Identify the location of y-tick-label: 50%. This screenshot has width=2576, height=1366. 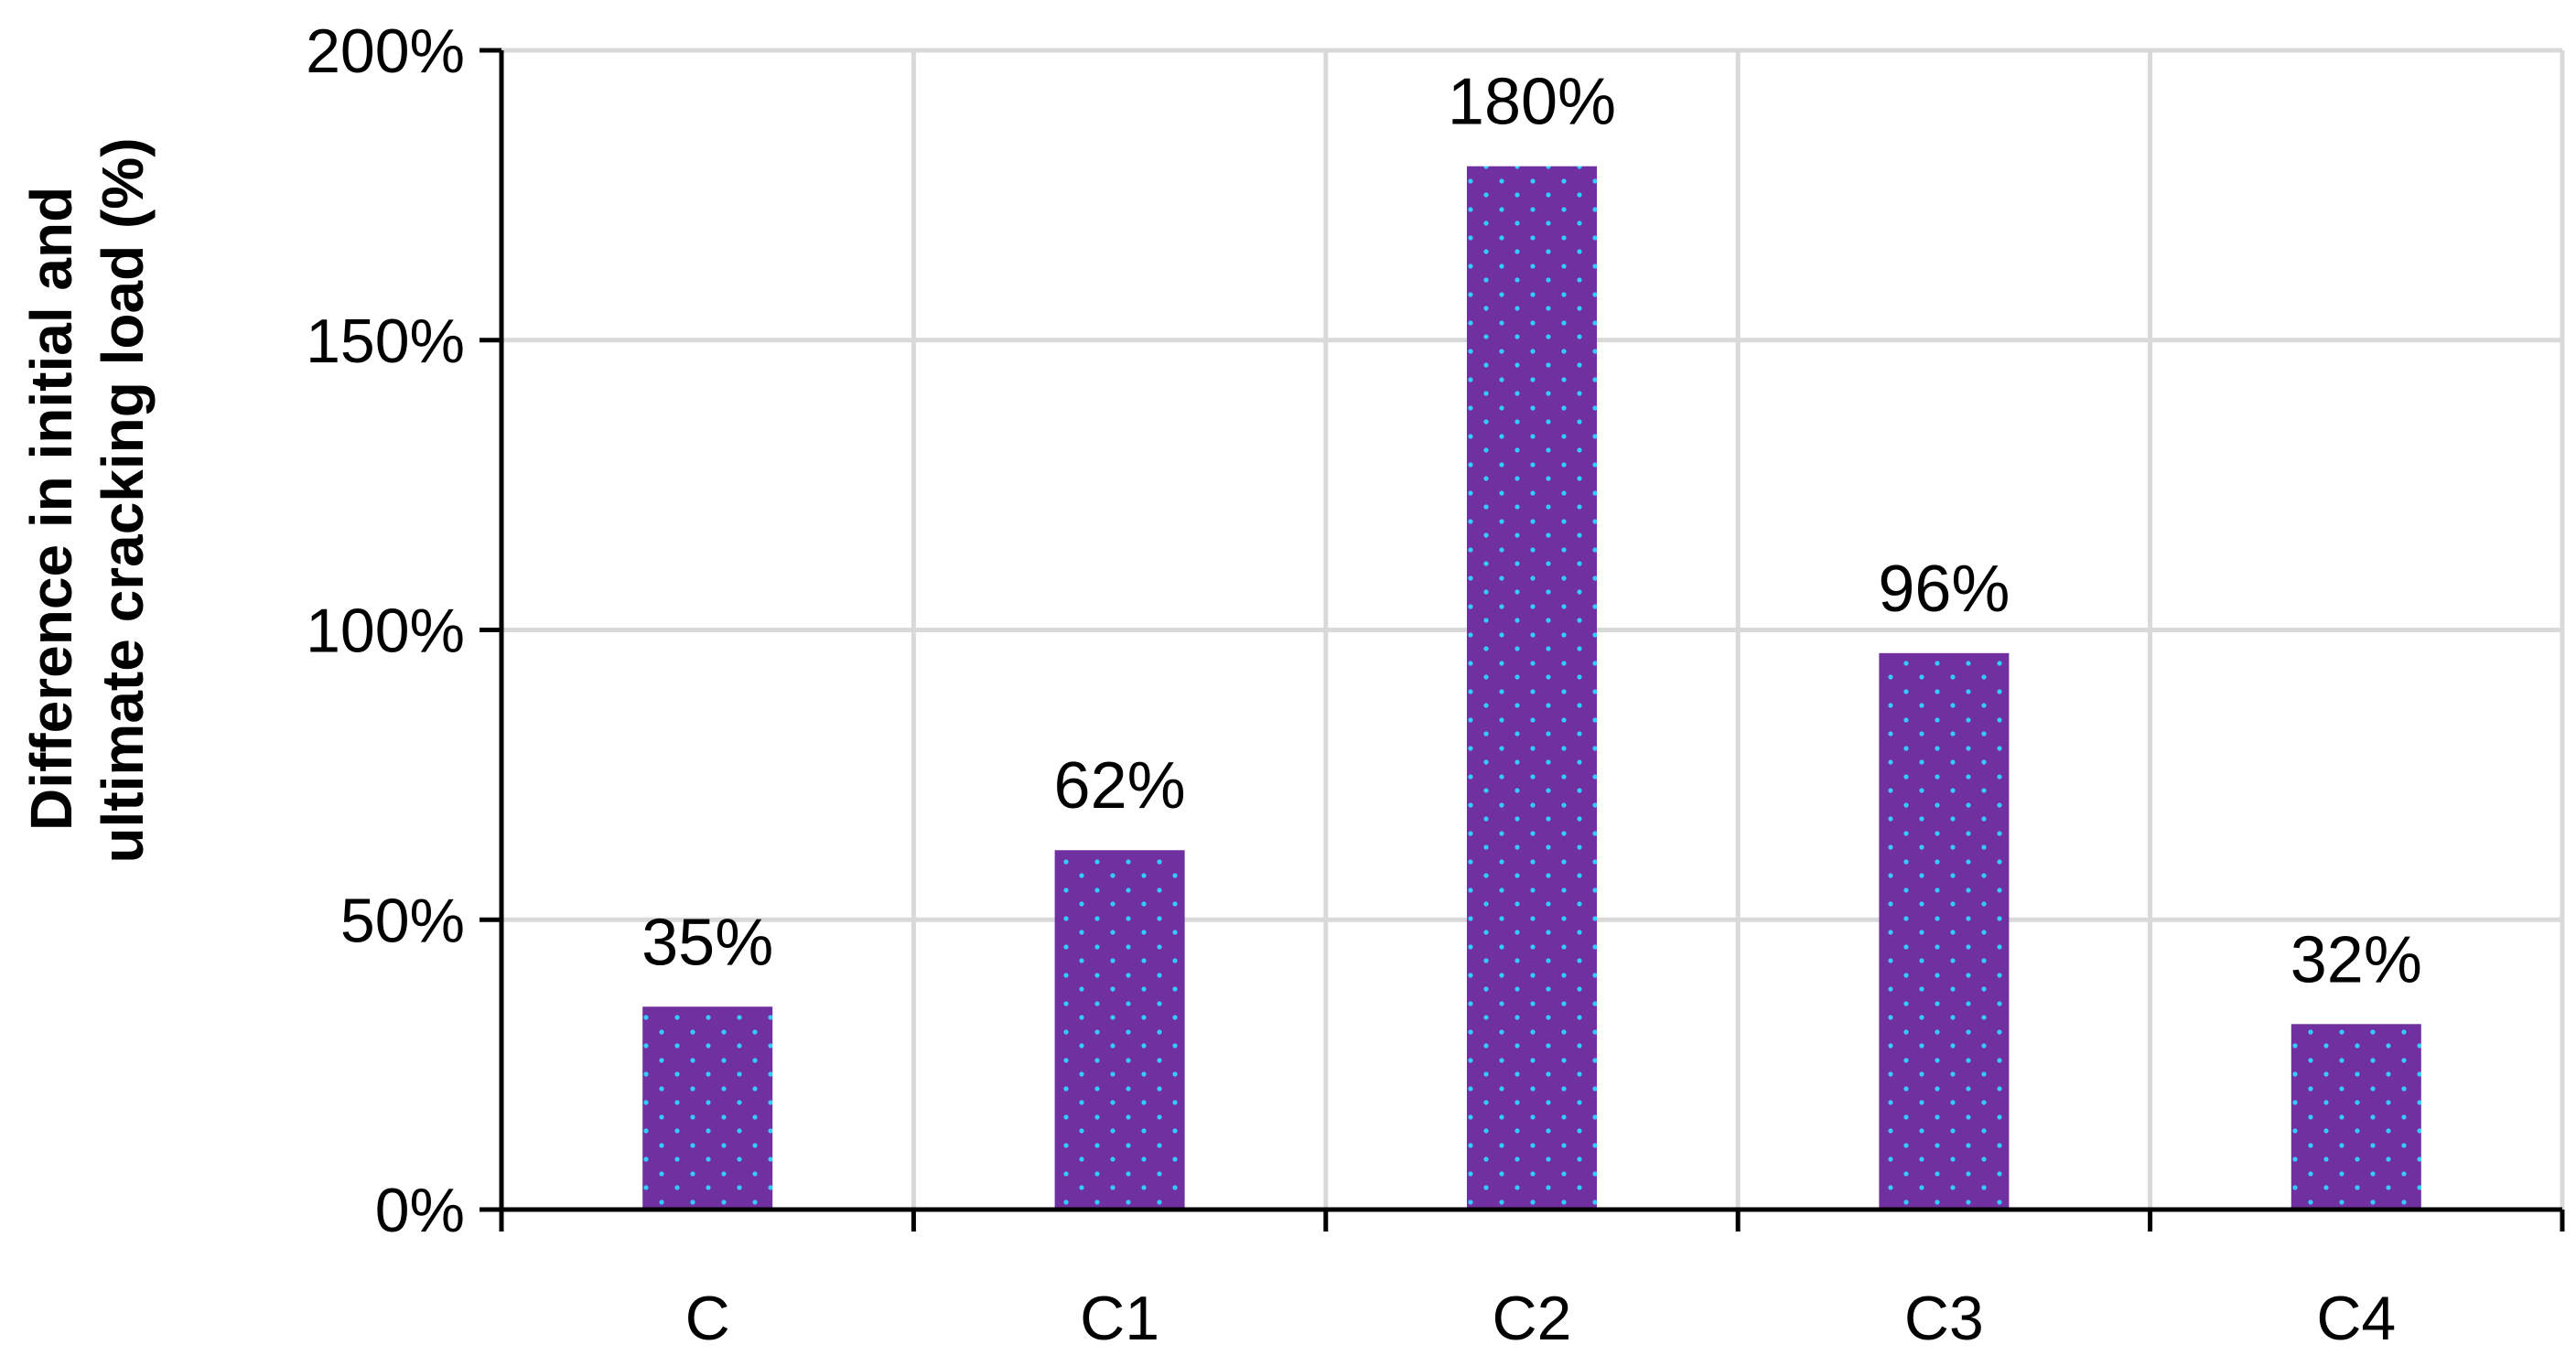
(402, 921).